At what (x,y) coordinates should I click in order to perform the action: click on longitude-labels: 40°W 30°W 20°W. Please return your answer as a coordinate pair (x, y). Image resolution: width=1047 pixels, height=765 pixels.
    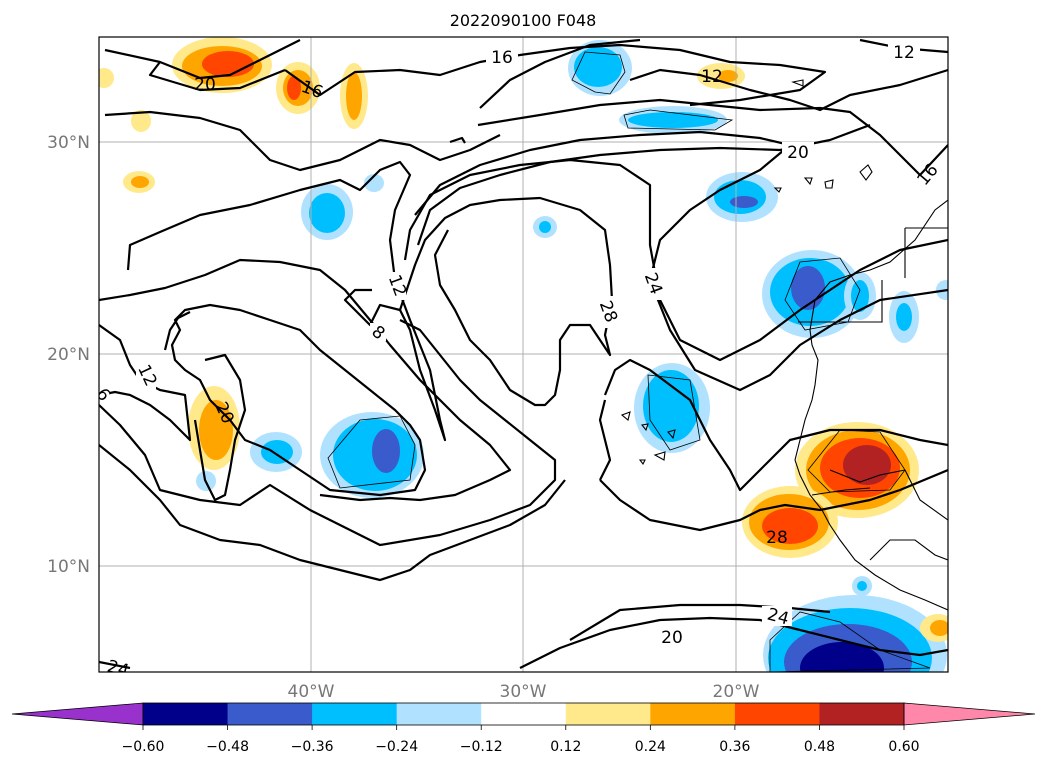
    Looking at the image, I should click on (524, 692).